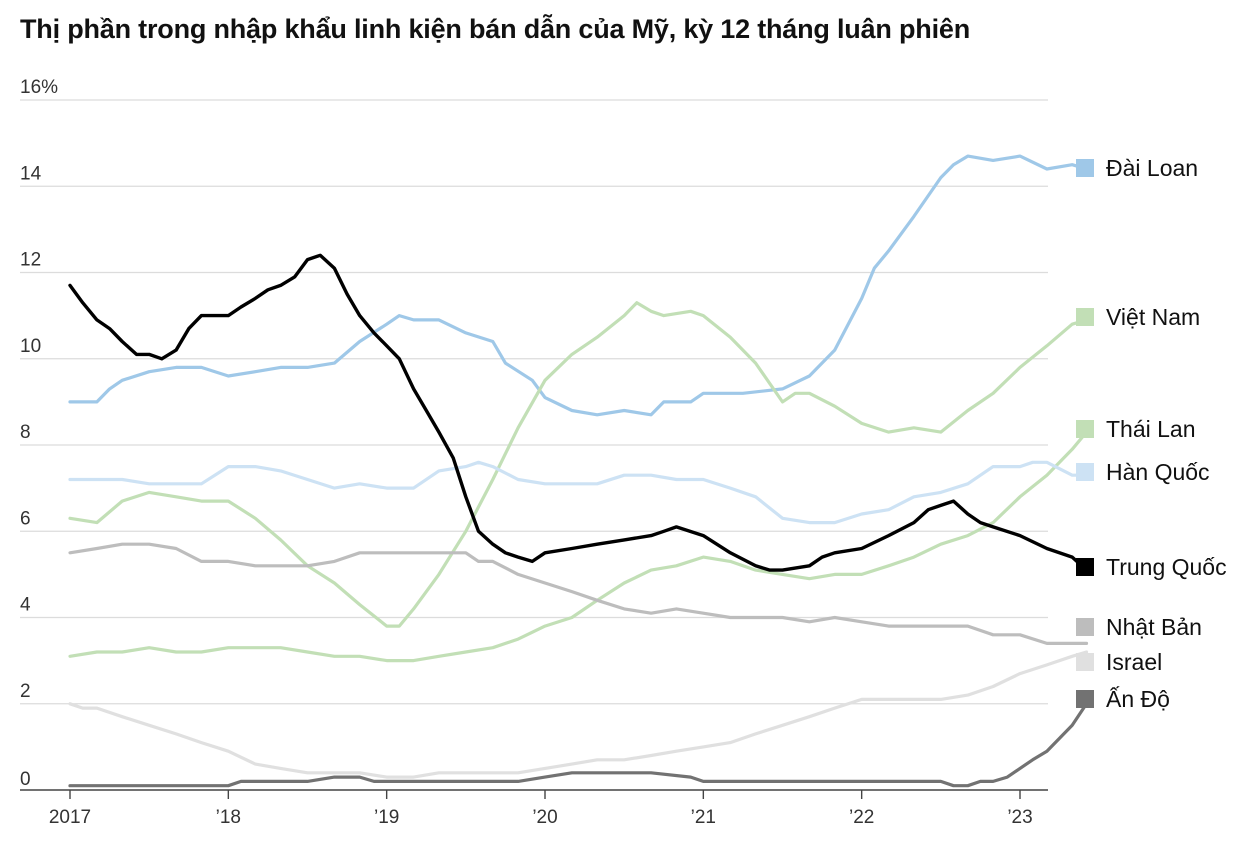 The height and width of the screenshot is (842, 1248). I want to click on y-tick-label-4: 4, so click(25, 605).